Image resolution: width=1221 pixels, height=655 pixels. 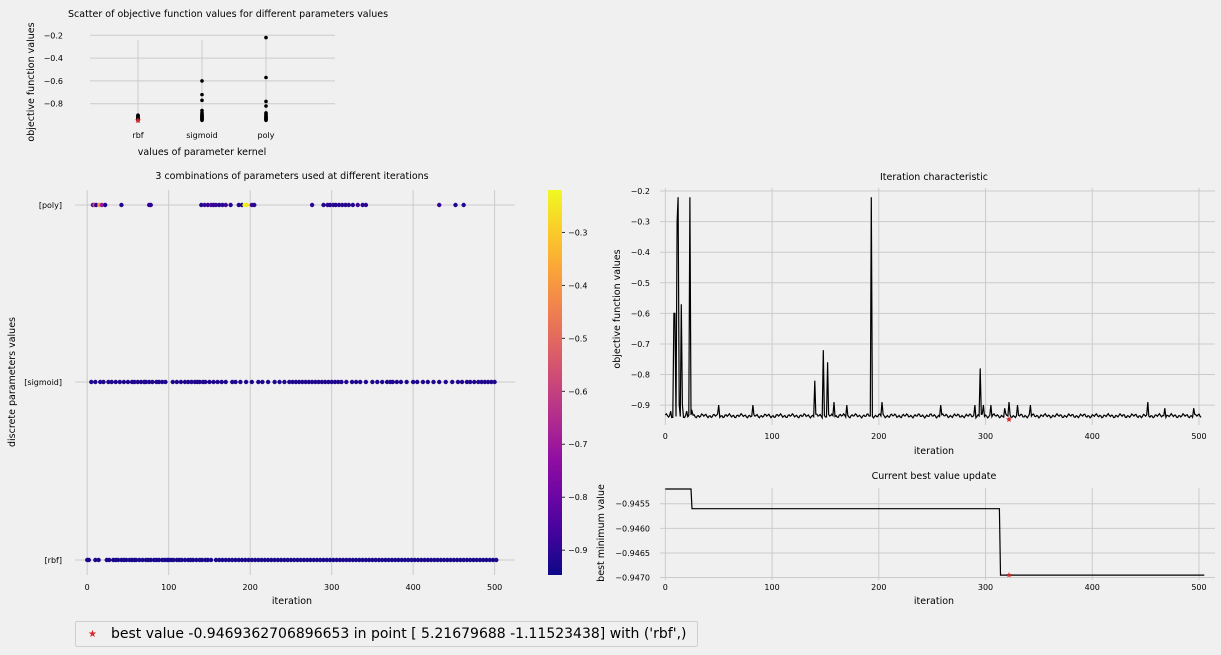 What do you see at coordinates (640, 222) in the screenshot?
I see `y-tick-label: −0.3` at bounding box center [640, 222].